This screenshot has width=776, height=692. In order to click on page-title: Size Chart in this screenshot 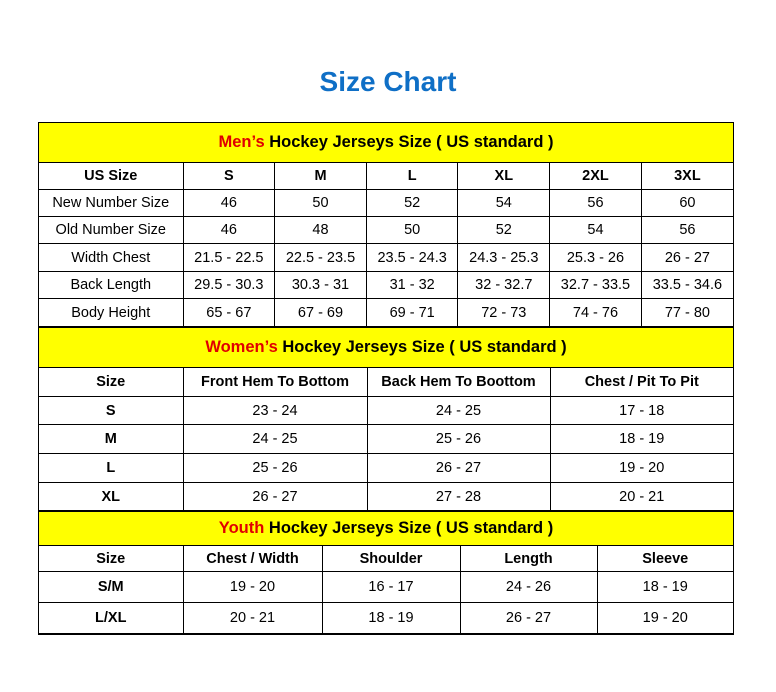, I will do `click(388, 81)`.